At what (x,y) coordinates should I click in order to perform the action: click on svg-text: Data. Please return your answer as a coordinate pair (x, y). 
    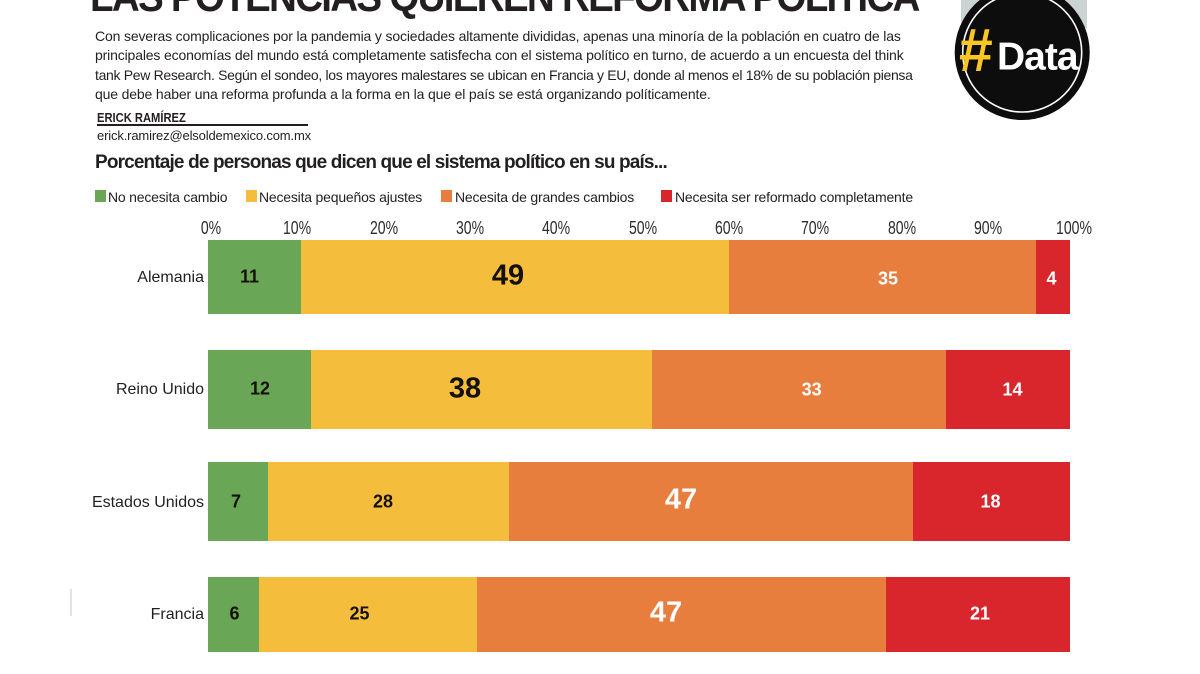
    Looking at the image, I should click on (1038, 57).